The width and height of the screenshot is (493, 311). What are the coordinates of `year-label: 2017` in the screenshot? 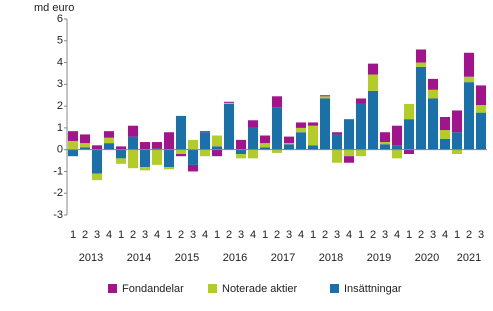 It's located at (283, 258).